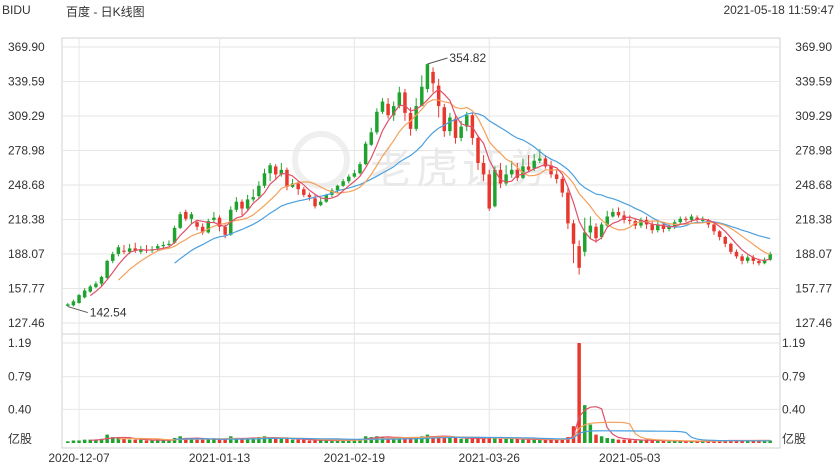 The height and width of the screenshot is (470, 840). What do you see at coordinates (430, 424) in the screenshot?
I see `volume-ma5-line` at bounding box center [430, 424].